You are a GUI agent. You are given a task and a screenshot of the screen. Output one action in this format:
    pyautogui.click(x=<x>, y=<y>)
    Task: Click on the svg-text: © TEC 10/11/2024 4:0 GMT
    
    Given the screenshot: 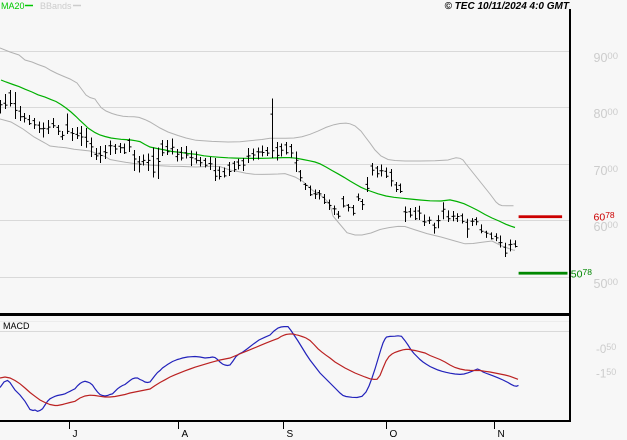 What is the action you would take?
    pyautogui.click(x=507, y=6)
    